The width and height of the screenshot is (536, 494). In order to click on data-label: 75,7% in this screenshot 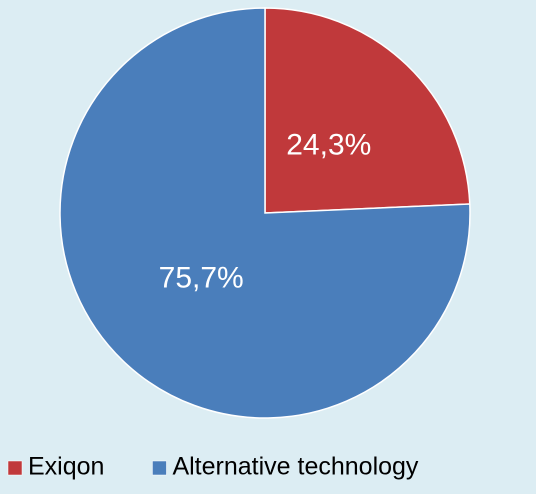, I will do `click(201, 278)`.